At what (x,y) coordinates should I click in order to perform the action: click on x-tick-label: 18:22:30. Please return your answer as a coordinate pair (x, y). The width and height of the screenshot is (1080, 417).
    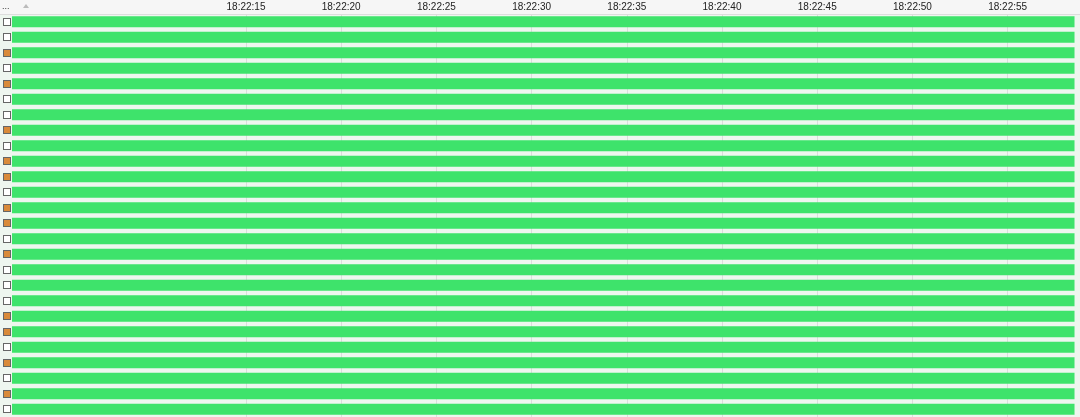
    Looking at the image, I should click on (532, 6).